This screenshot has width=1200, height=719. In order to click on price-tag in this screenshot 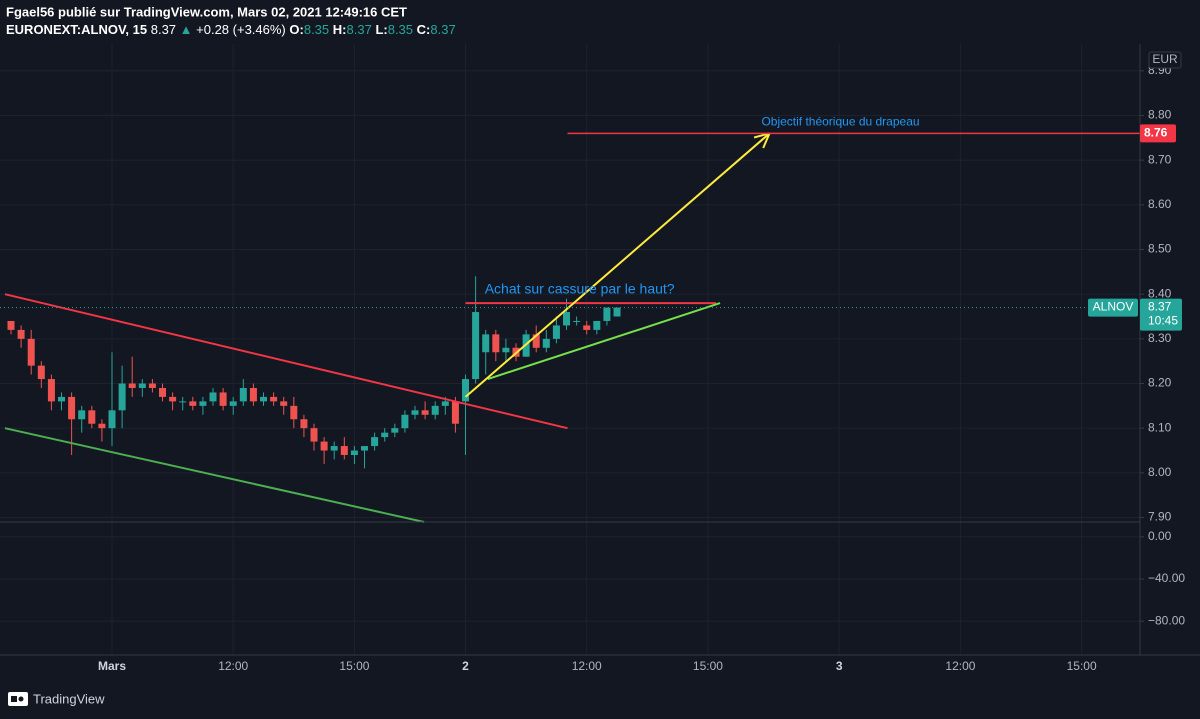, I will do `click(1161, 314)`.